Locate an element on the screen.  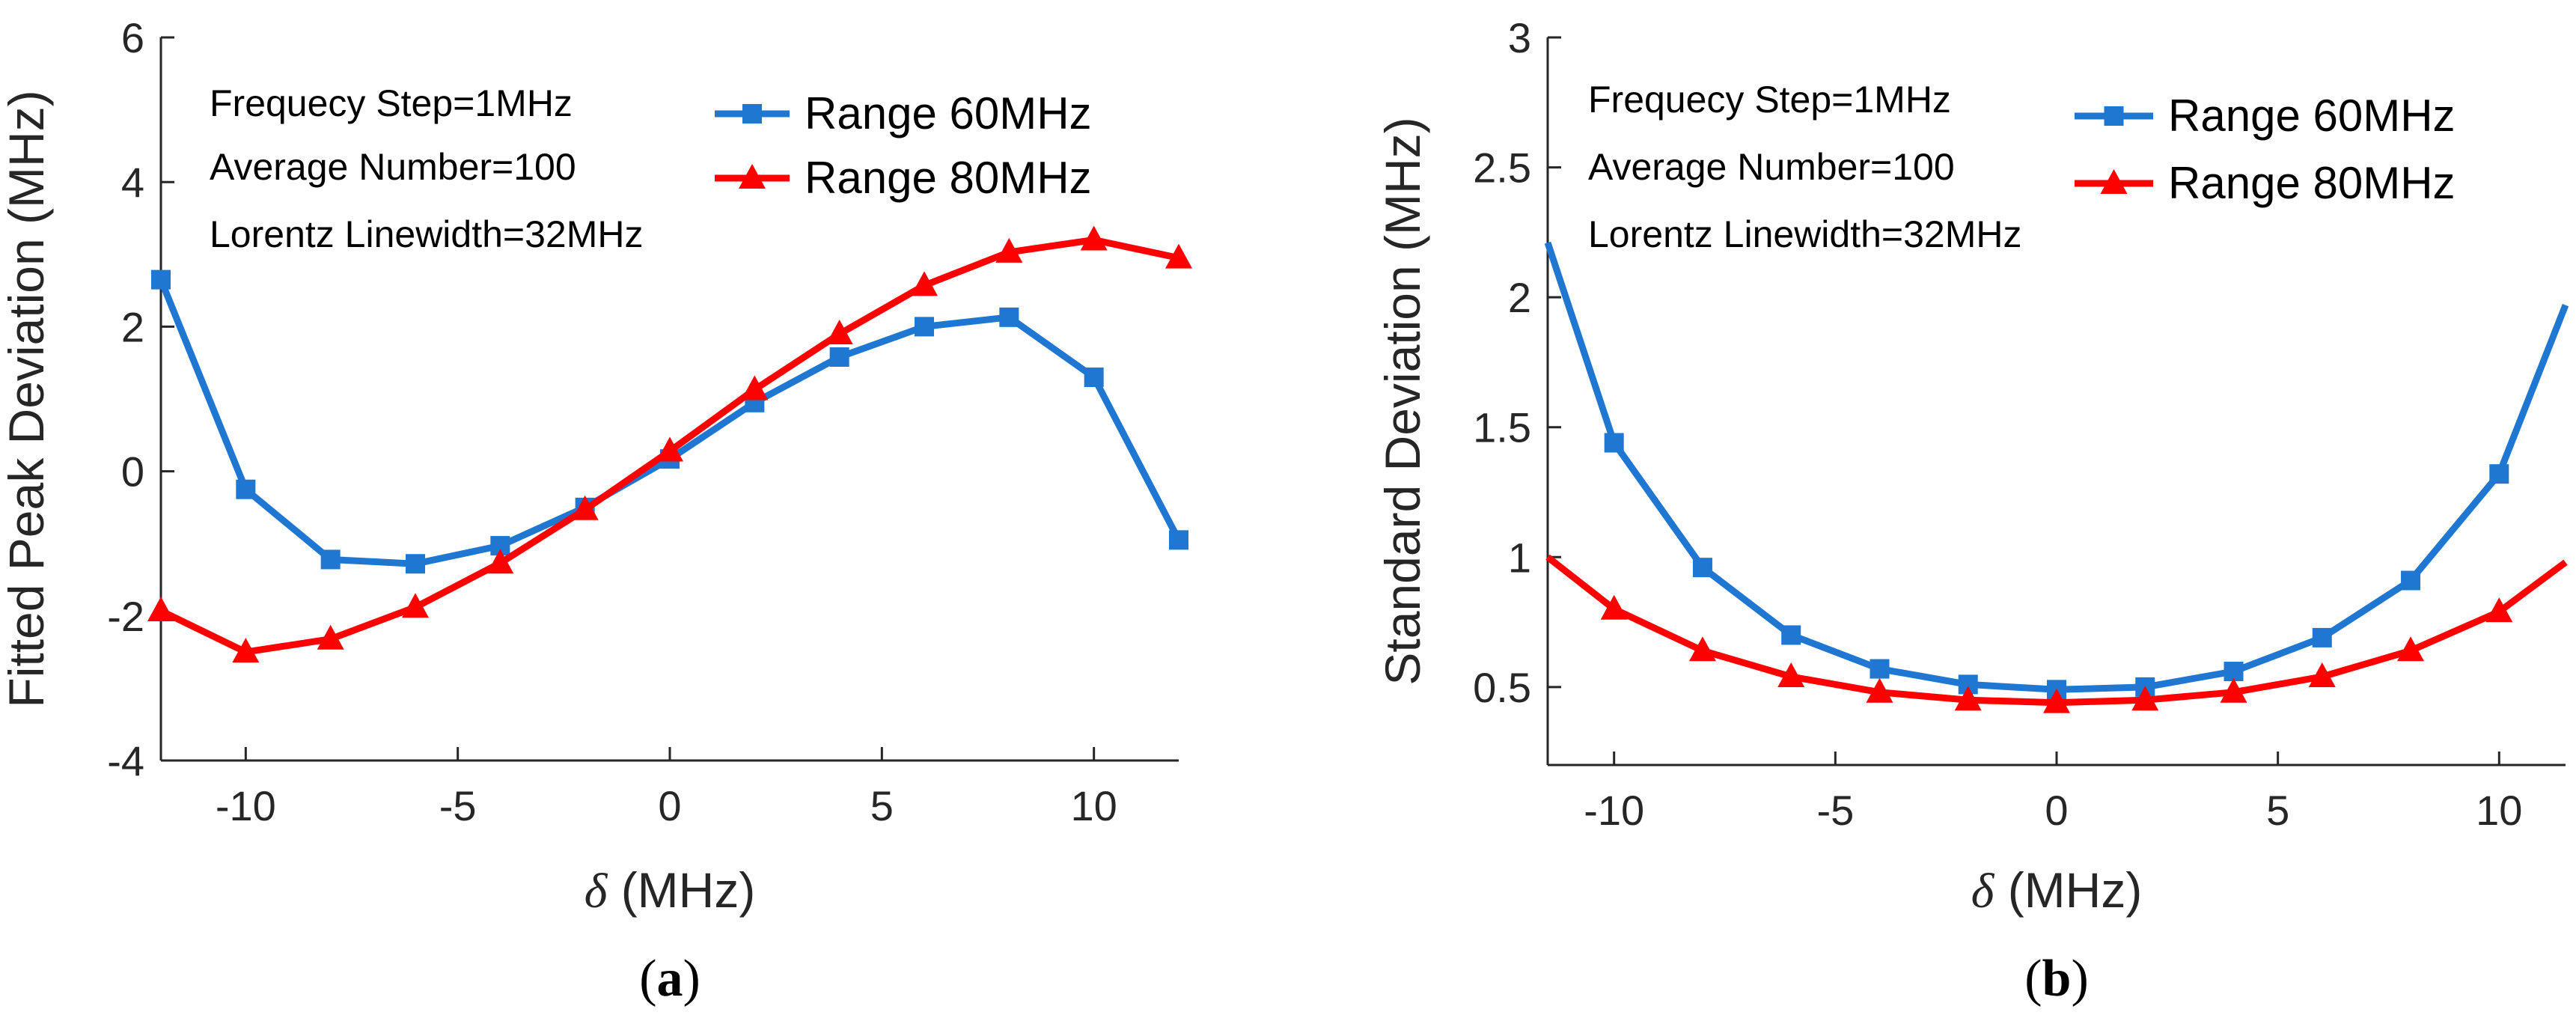
subfigure-paren-close: ) is located at coordinates (692, 979).